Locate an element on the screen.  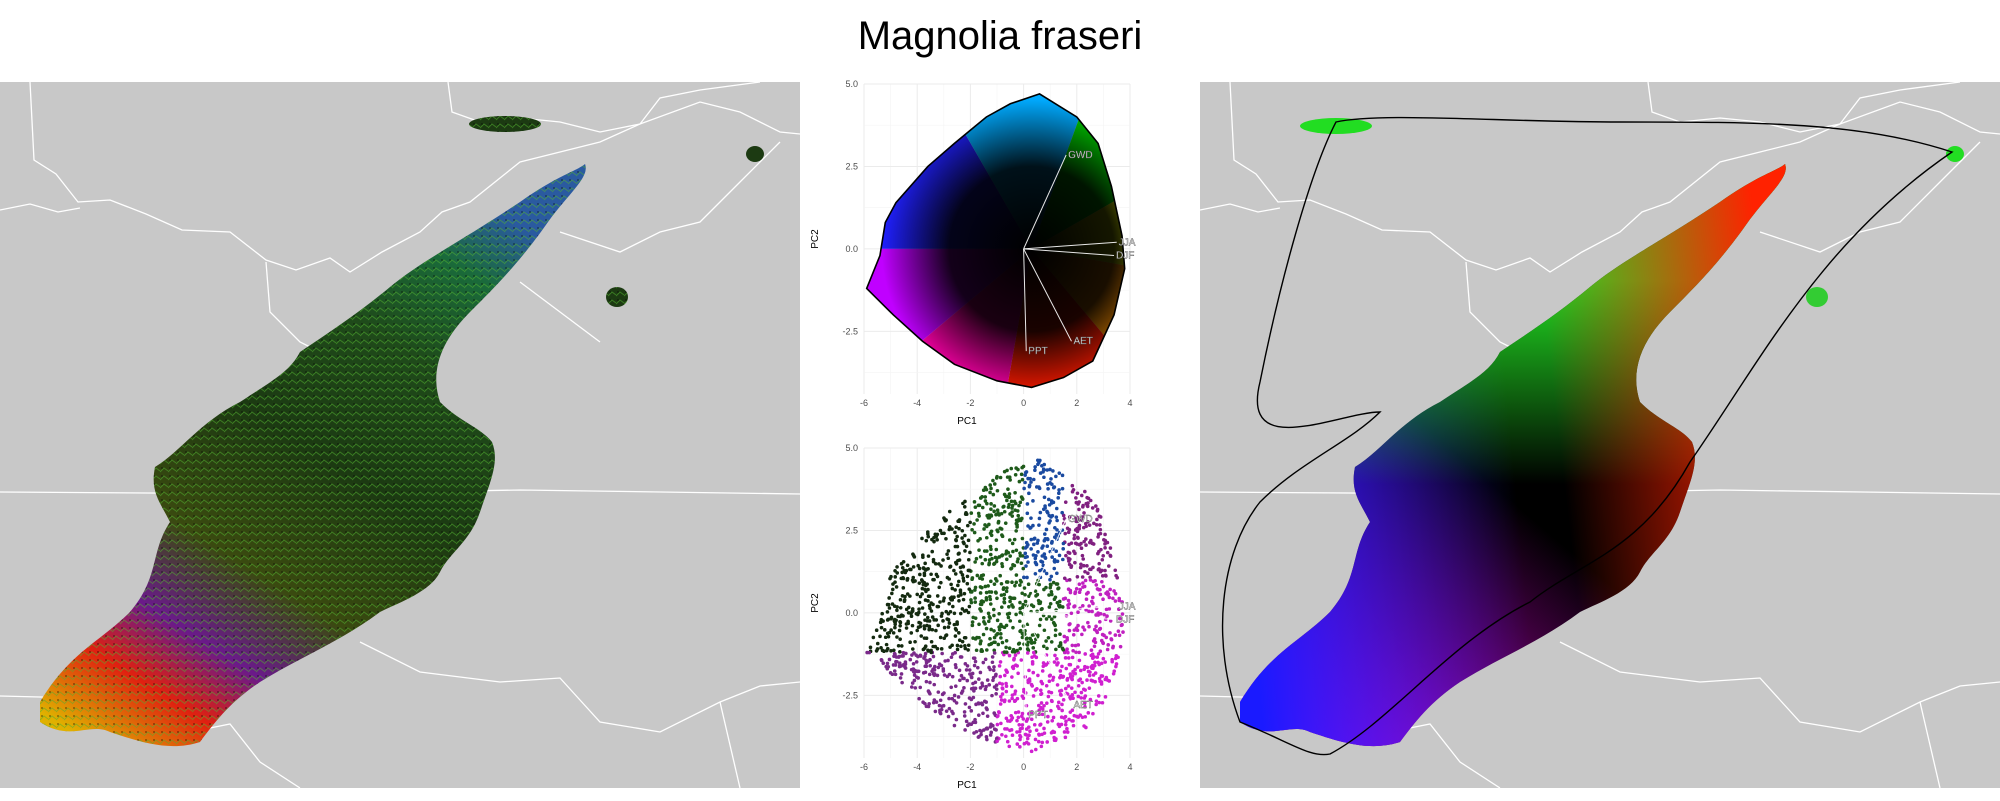
y-tick-label: 5.0 is located at coordinates (851, 448).